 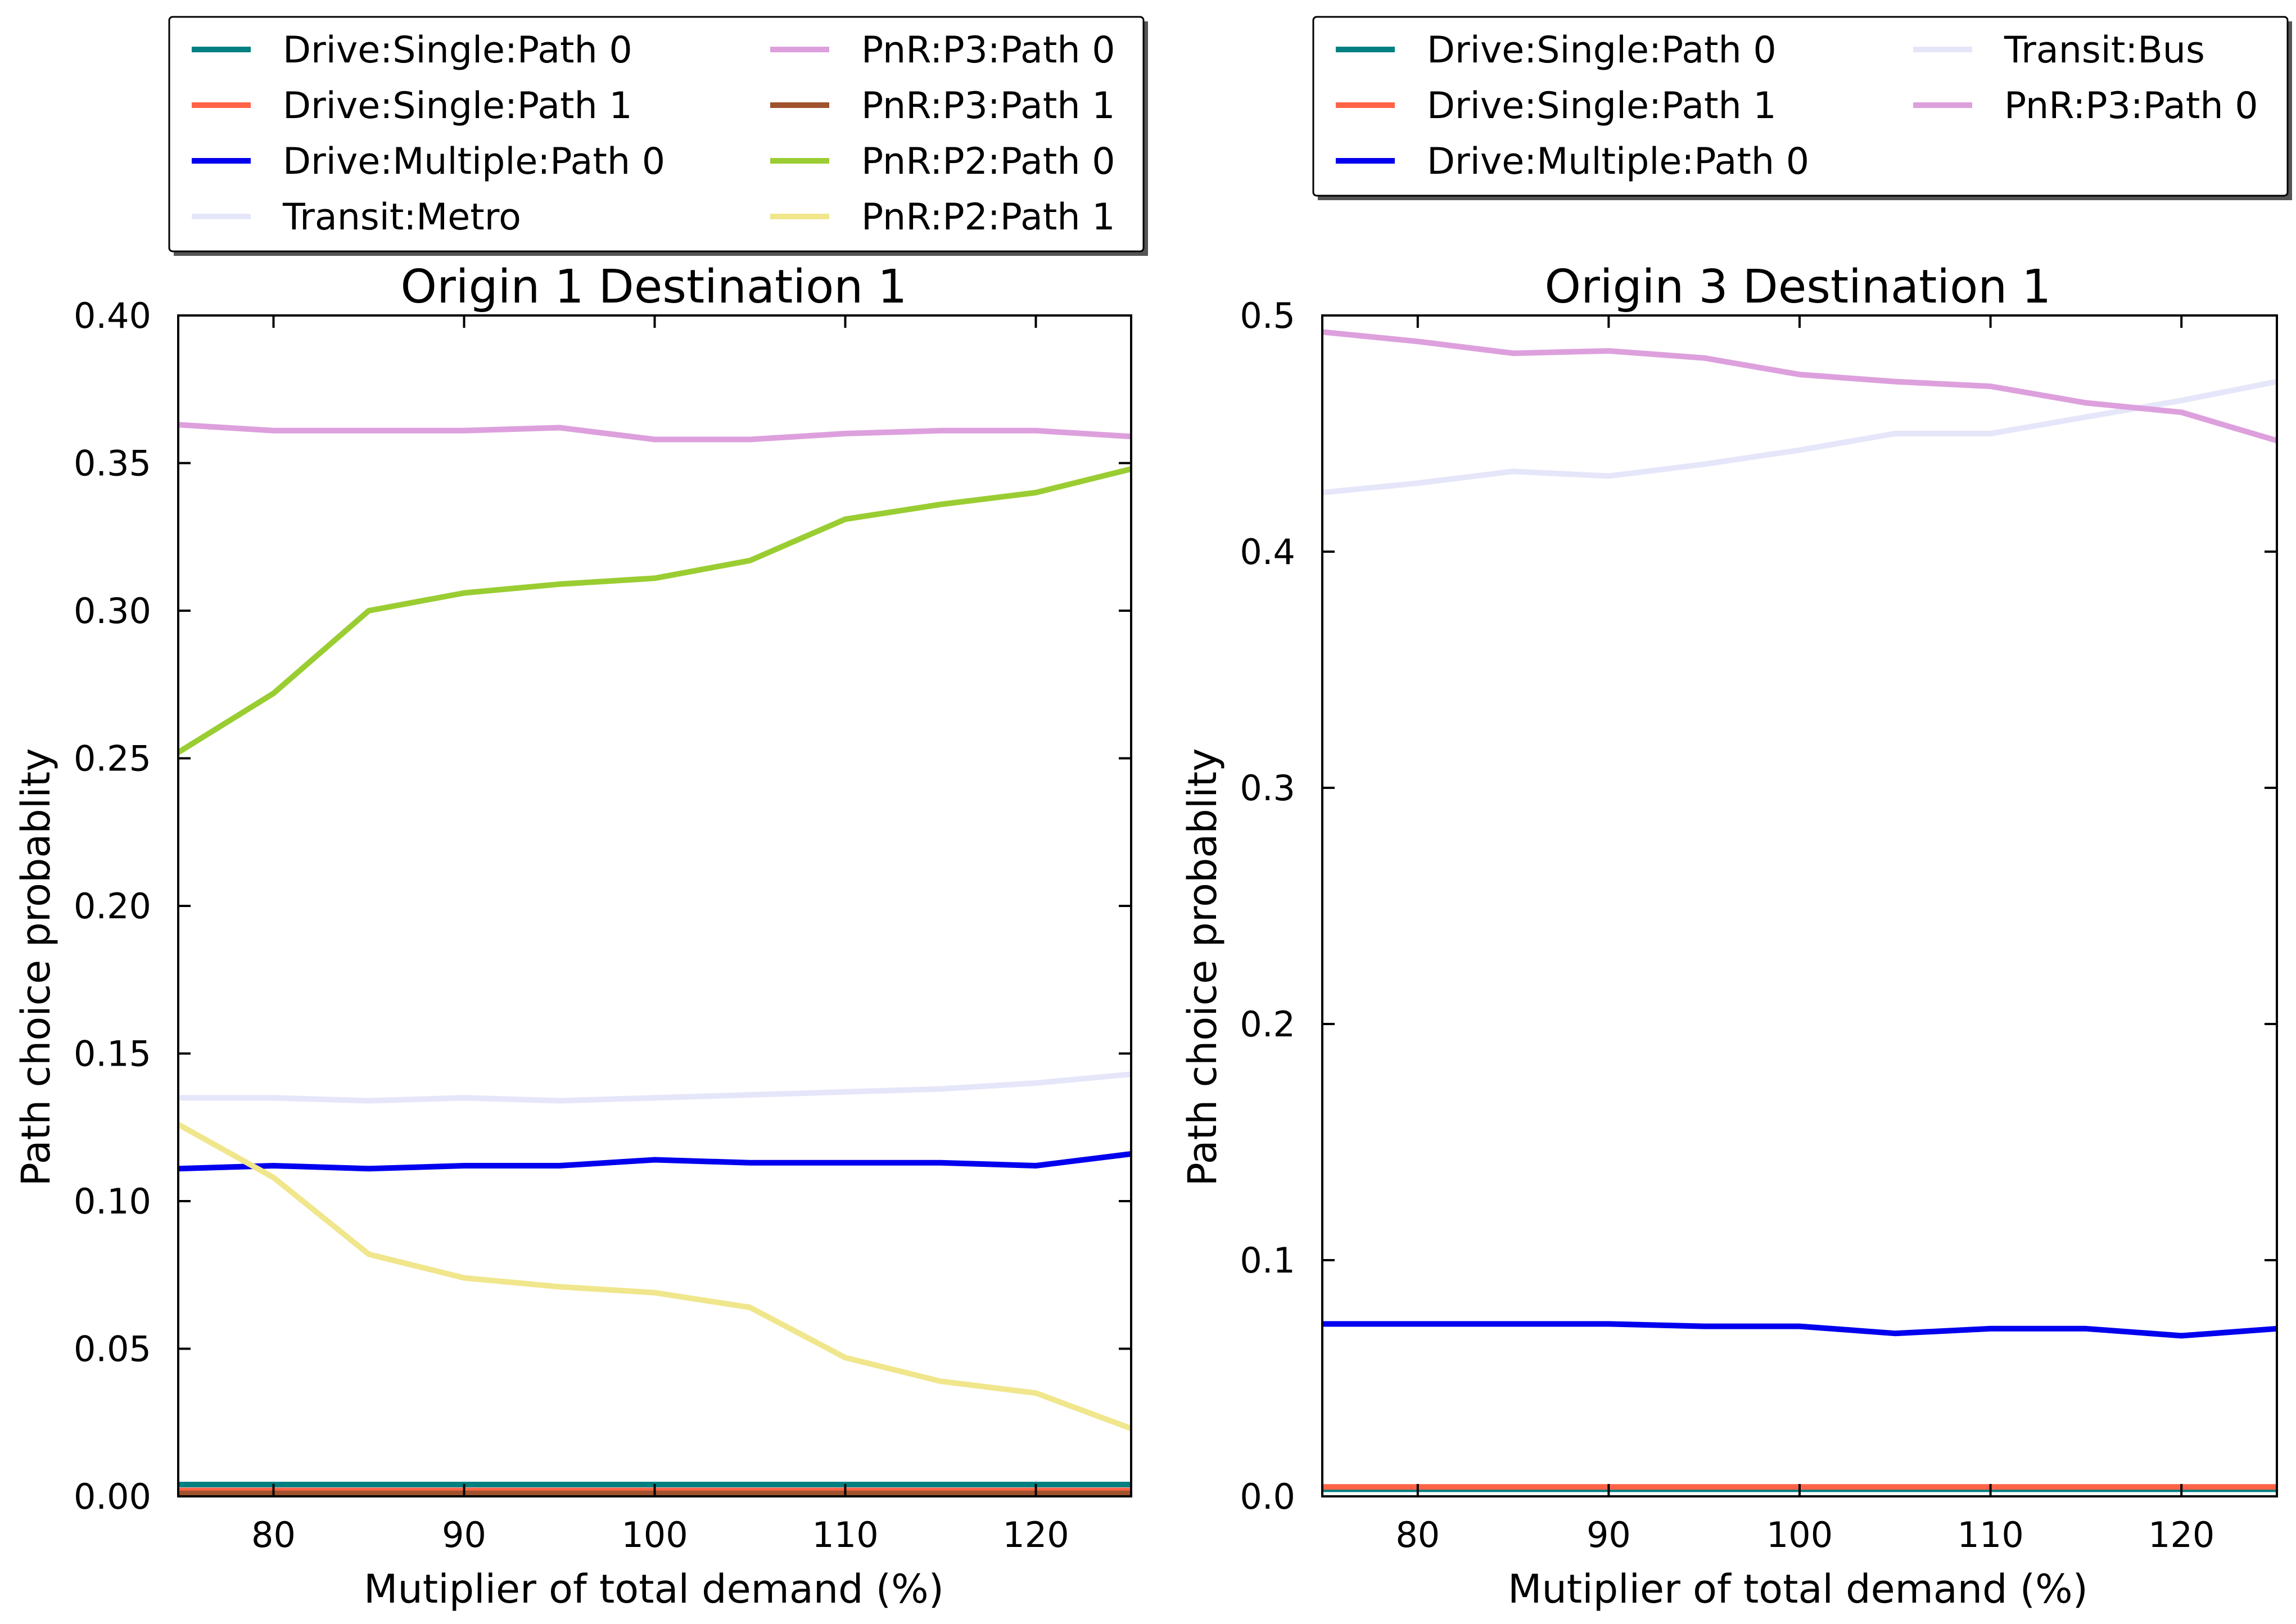 What do you see at coordinates (112, 610) in the screenshot?
I see `y-tick-label: 0.30` at bounding box center [112, 610].